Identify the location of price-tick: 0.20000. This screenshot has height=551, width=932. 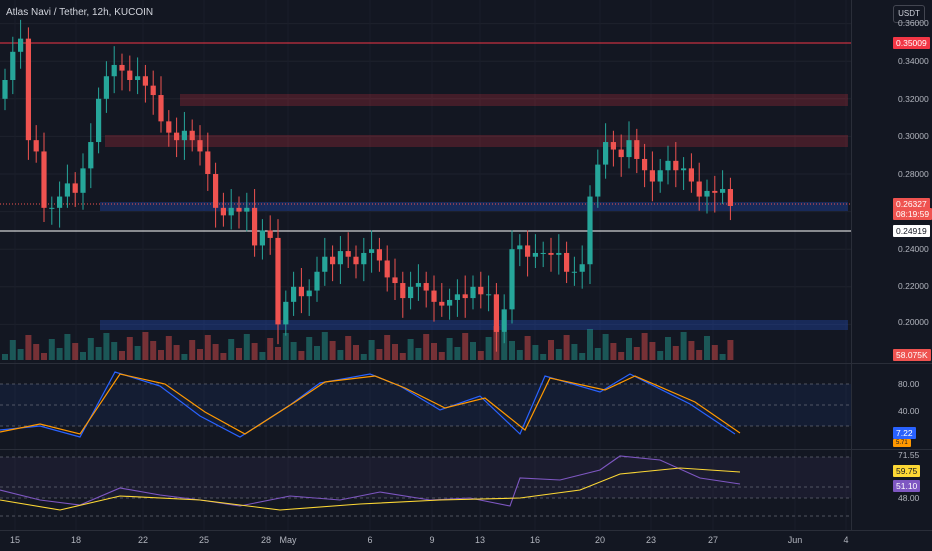
(913, 322).